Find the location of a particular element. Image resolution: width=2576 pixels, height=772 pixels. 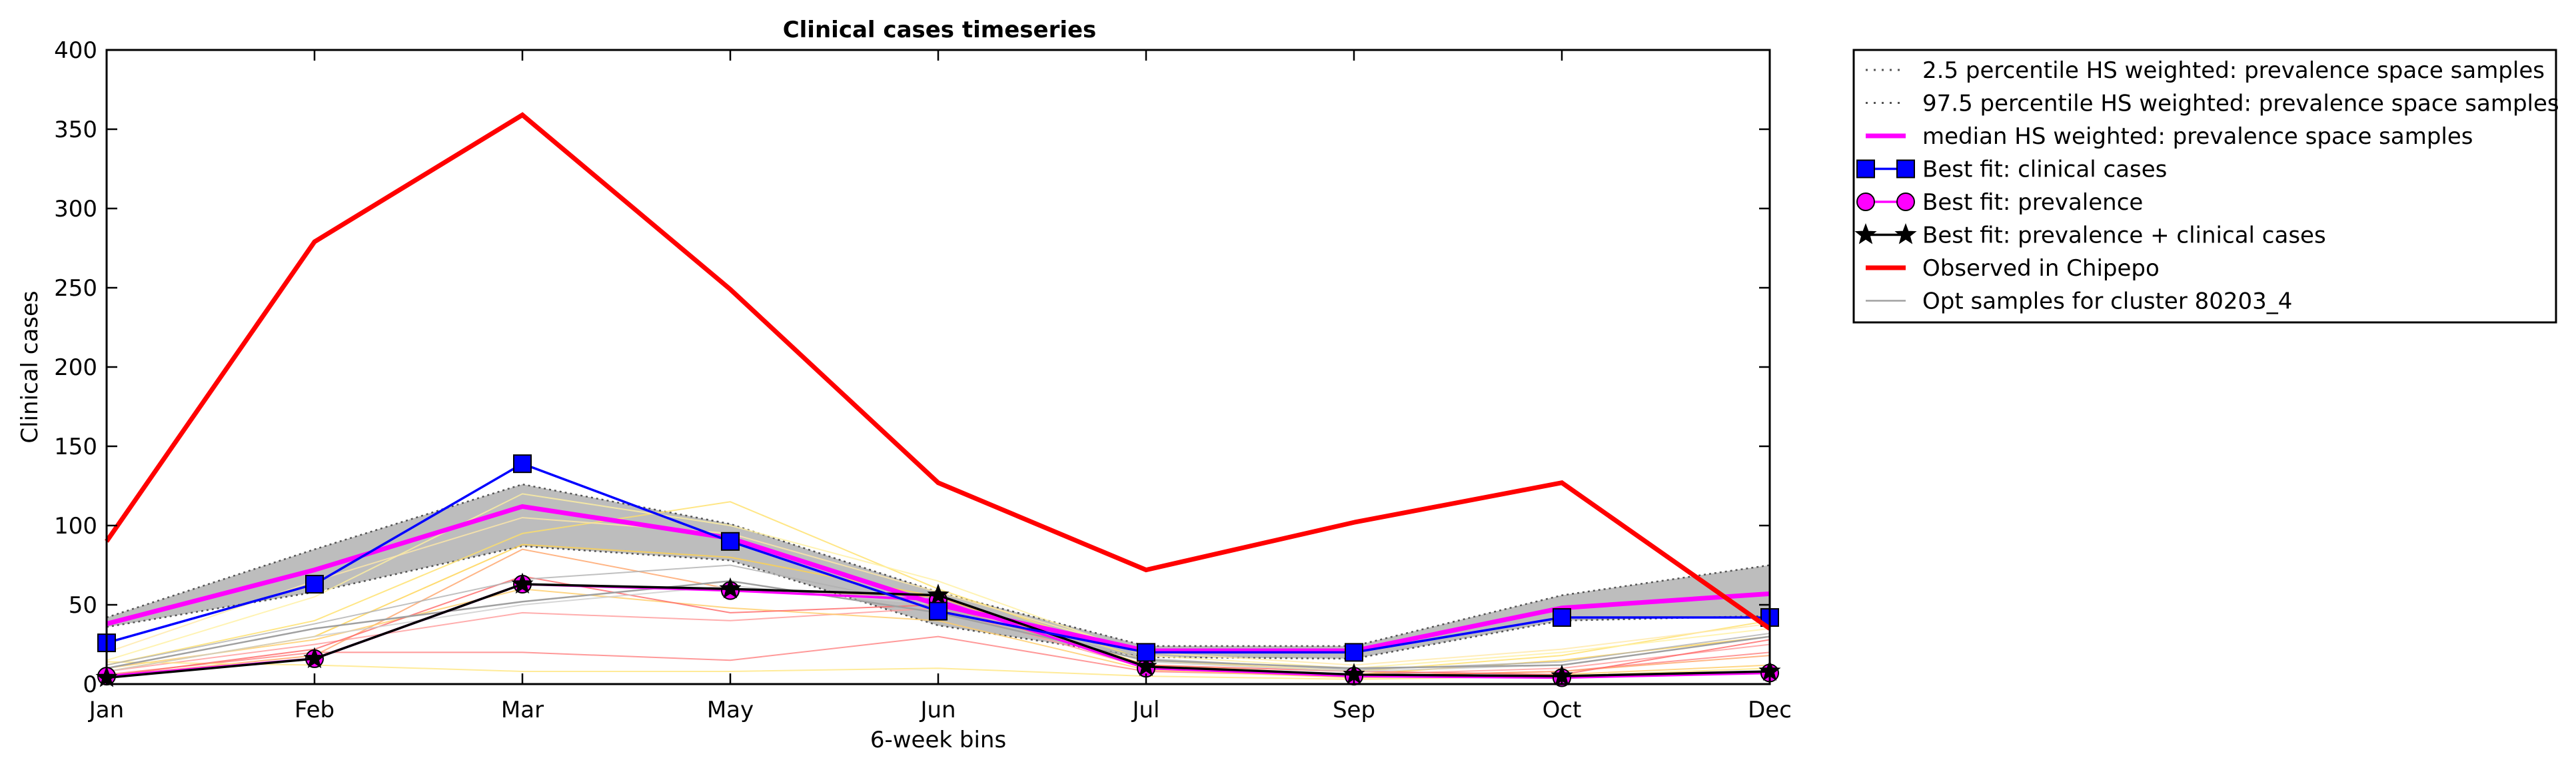

x-tick-label: May is located at coordinates (730, 710).